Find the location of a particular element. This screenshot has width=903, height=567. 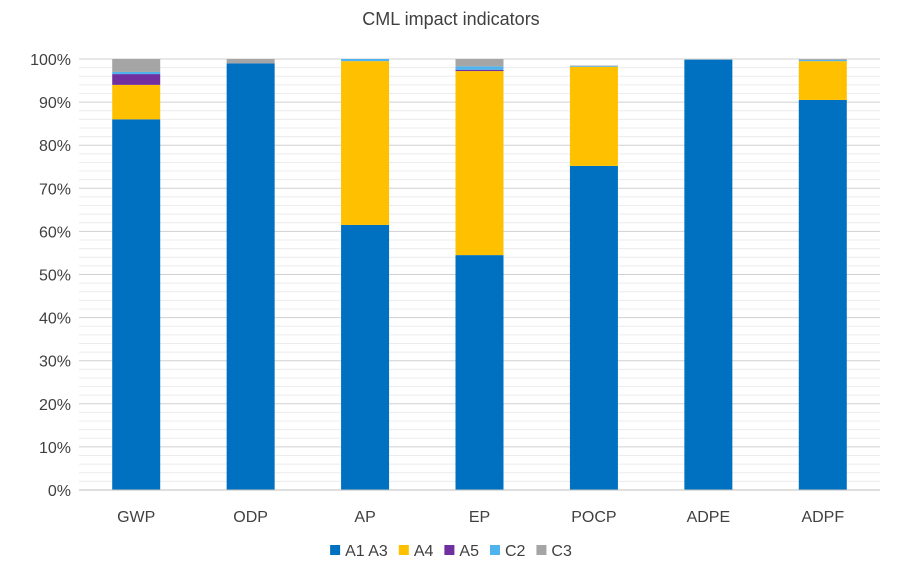

y-tick-label: 60% is located at coordinates (55, 232).